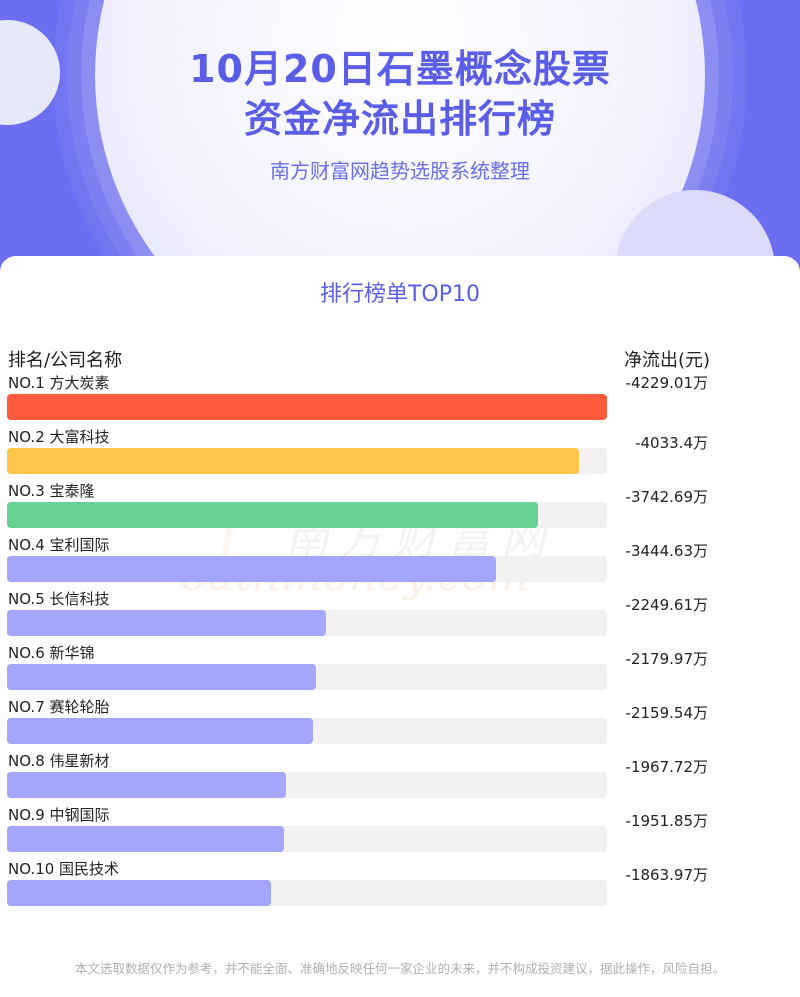 The image size is (800, 997). What do you see at coordinates (666, 605) in the screenshot?
I see `bar-value-label: -2249.61万` at bounding box center [666, 605].